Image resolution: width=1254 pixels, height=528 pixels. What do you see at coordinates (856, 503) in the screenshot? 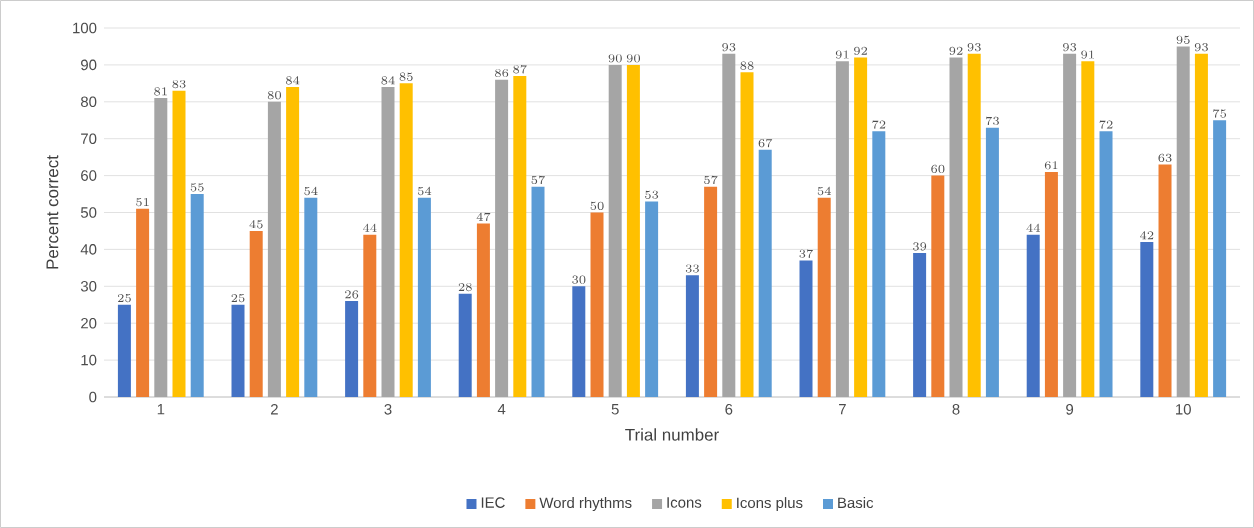
I see `legend-label: Basic` at bounding box center [856, 503].